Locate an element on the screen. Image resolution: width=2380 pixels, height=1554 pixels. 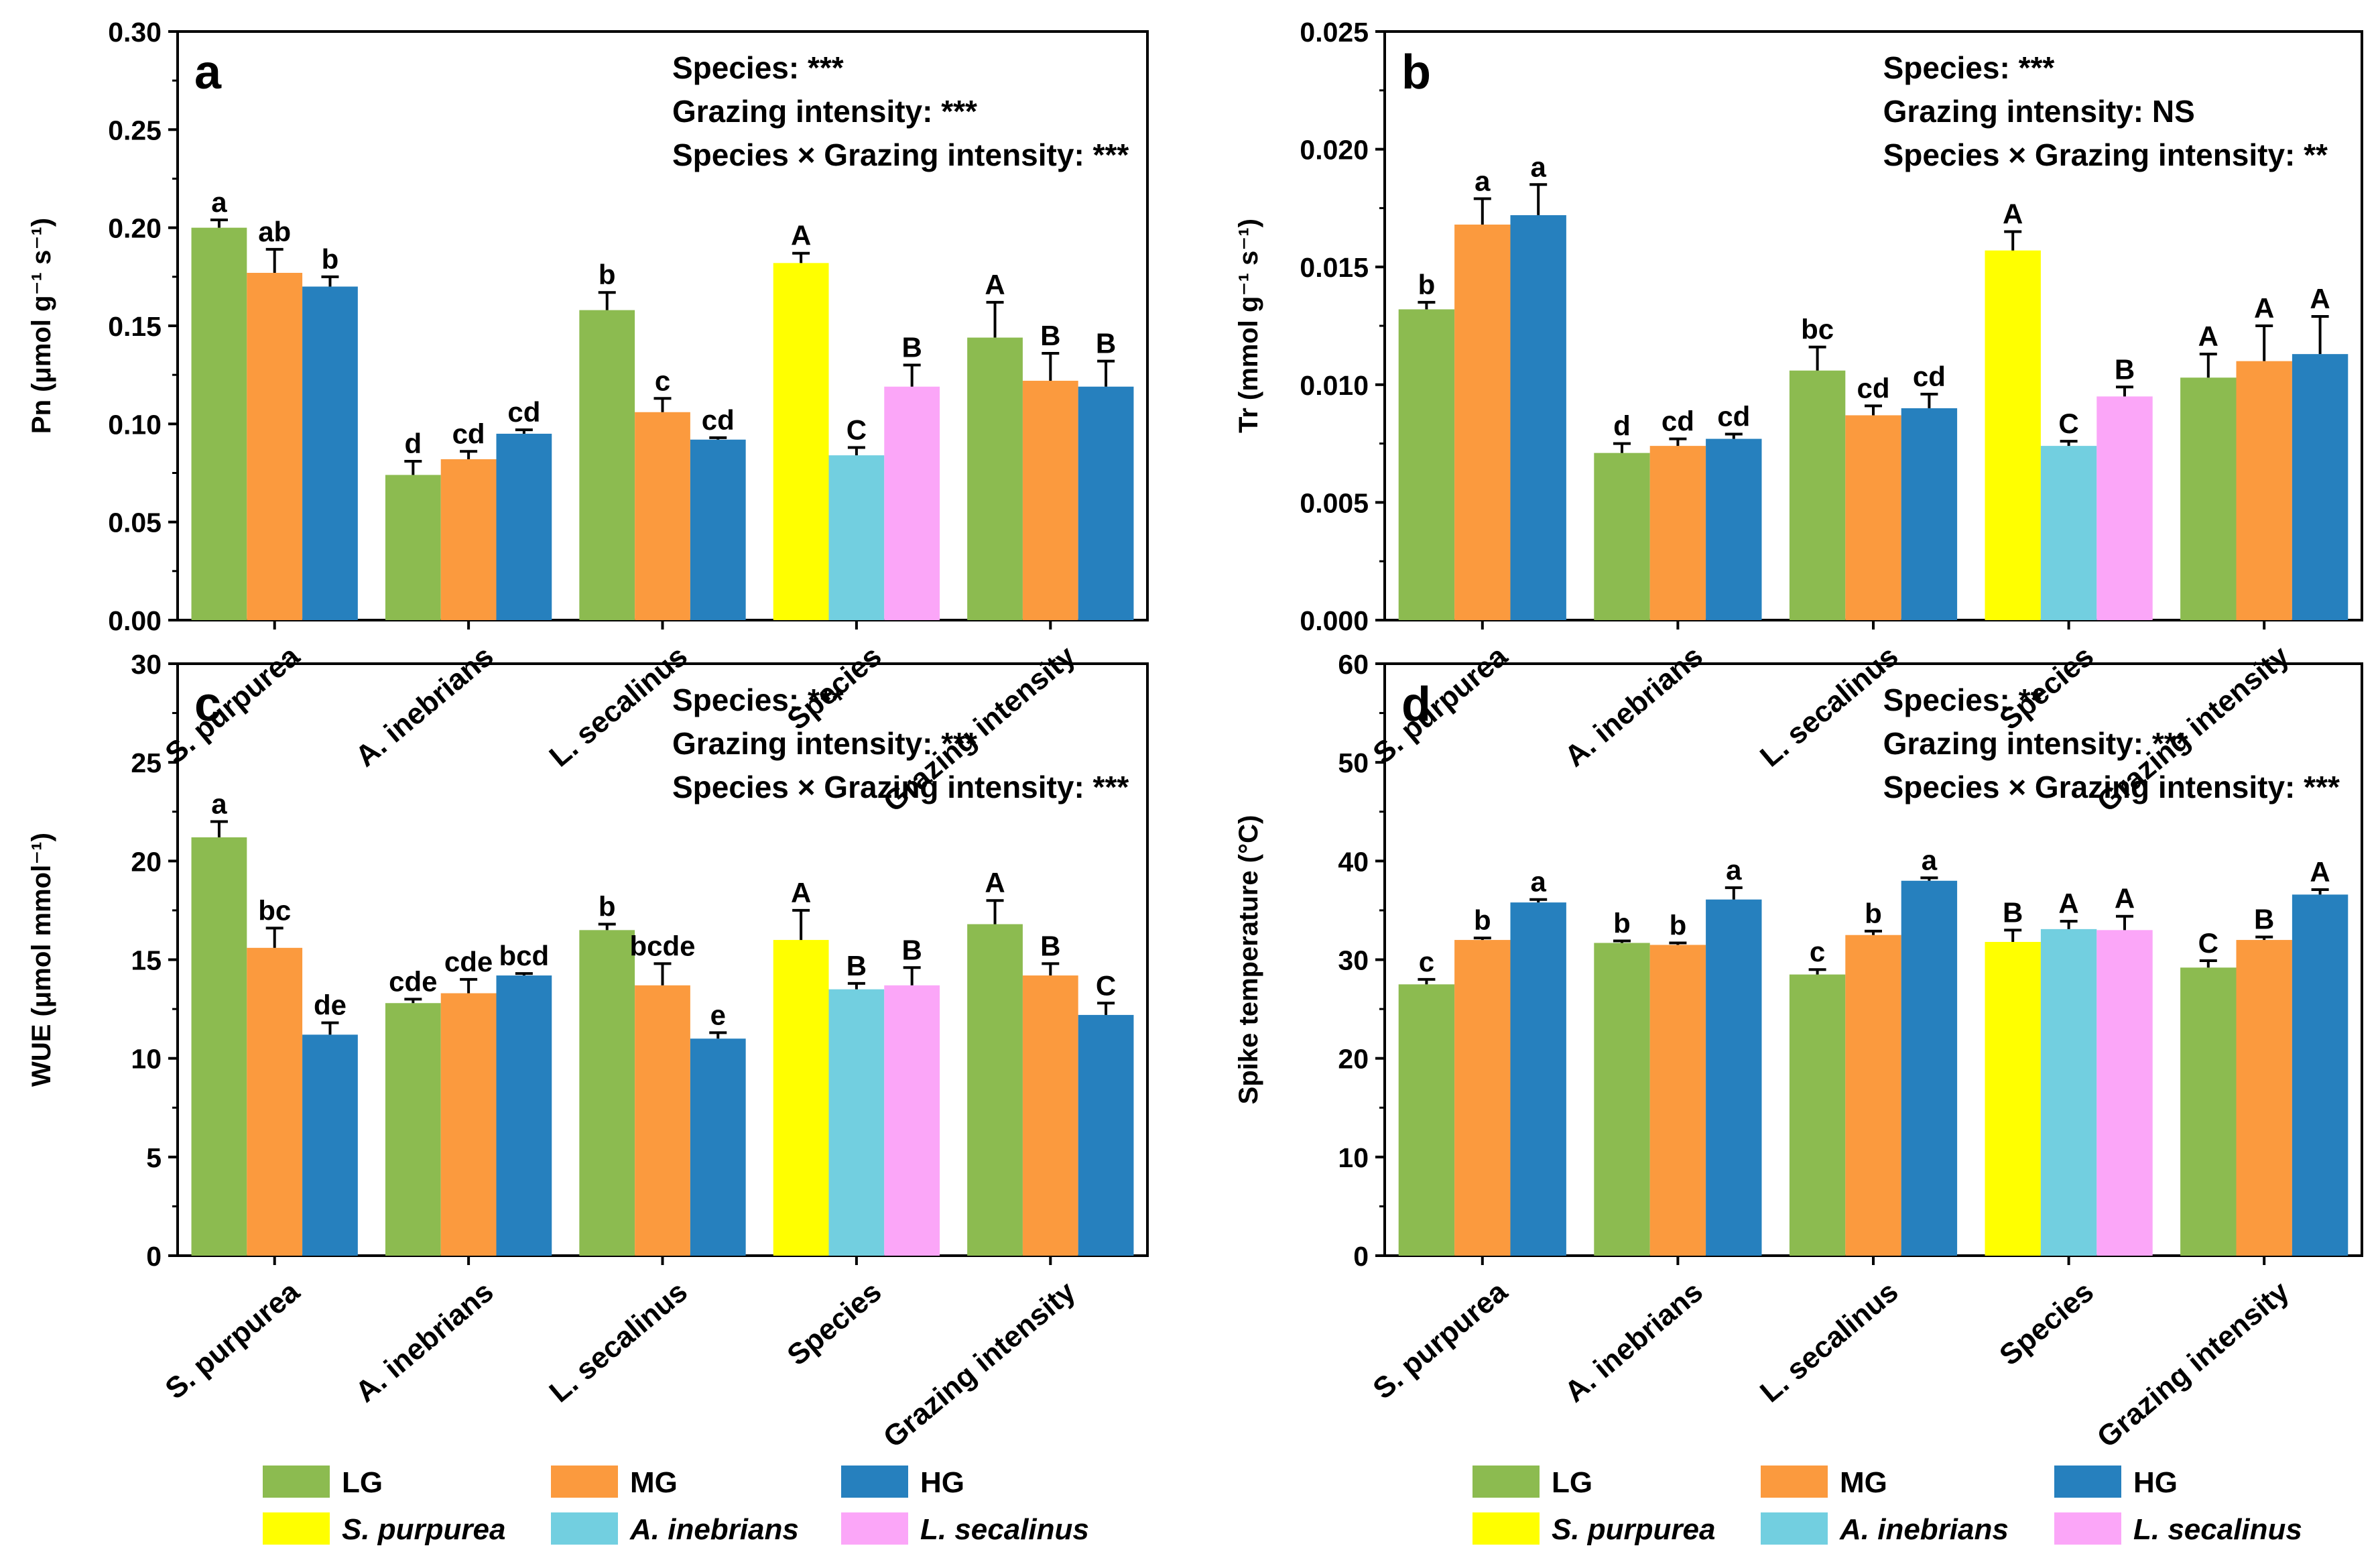
significance-label: d is located at coordinates (413, 443).